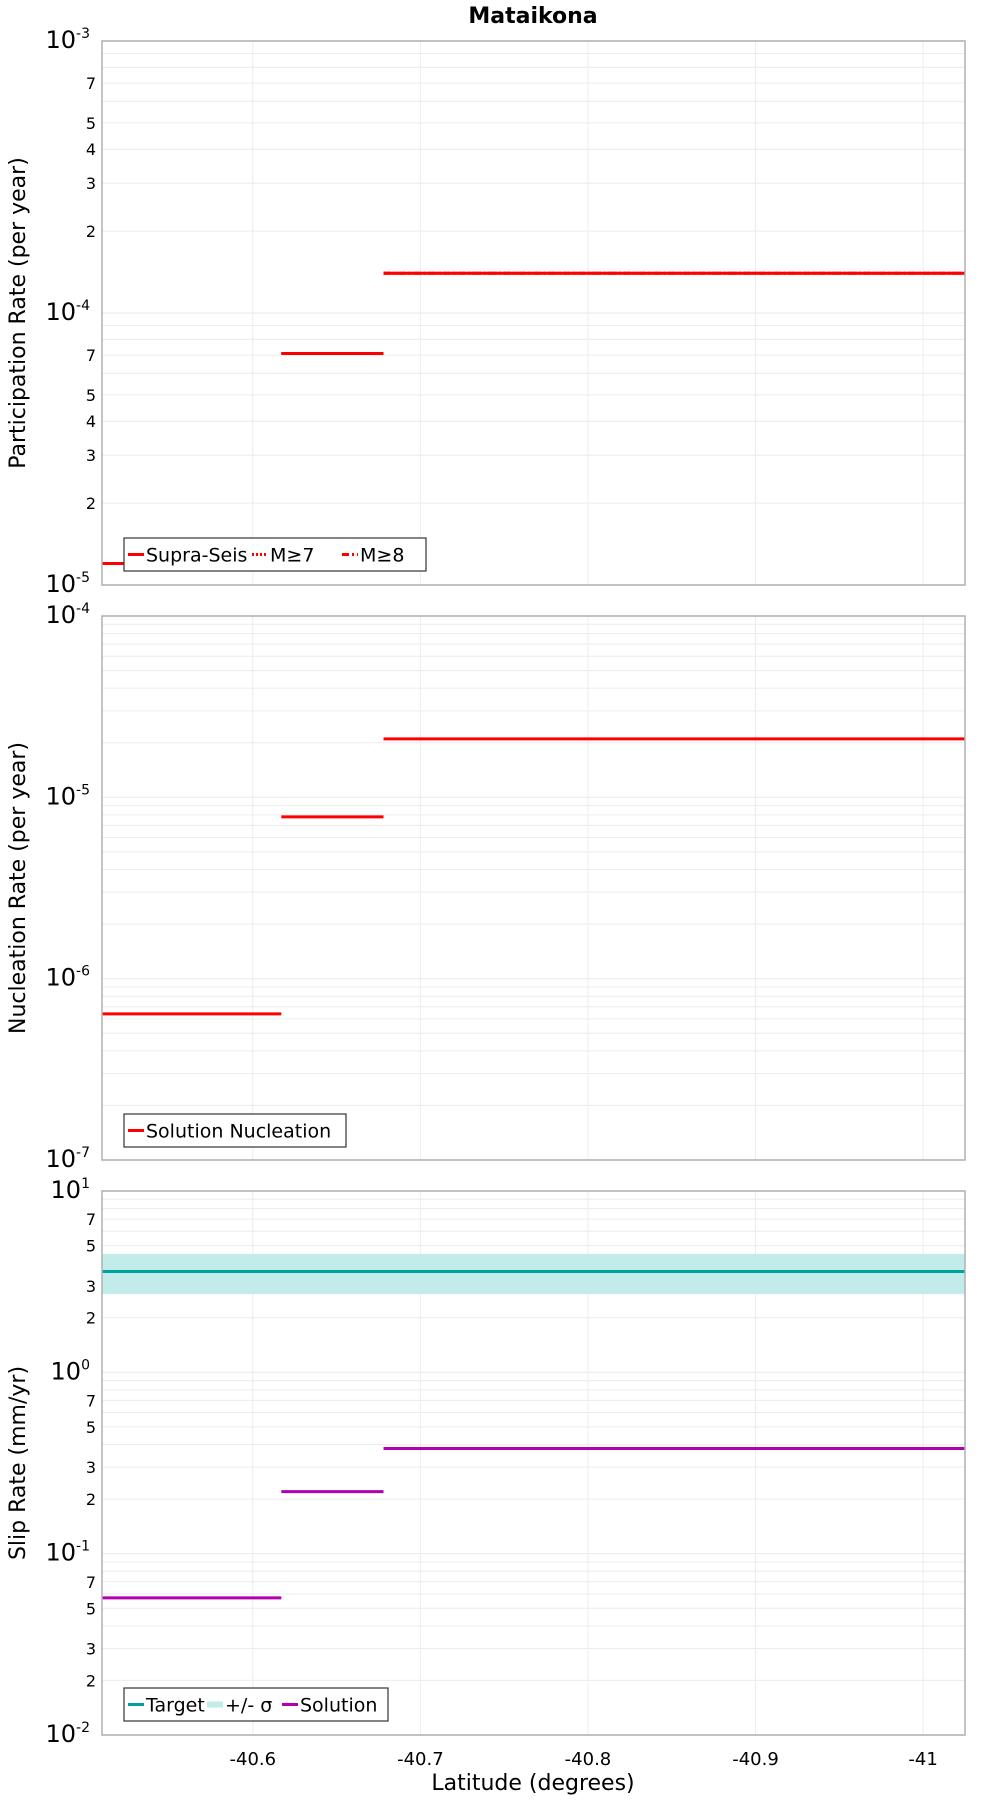  I want to click on legend-label: Target, so click(175, 1706).